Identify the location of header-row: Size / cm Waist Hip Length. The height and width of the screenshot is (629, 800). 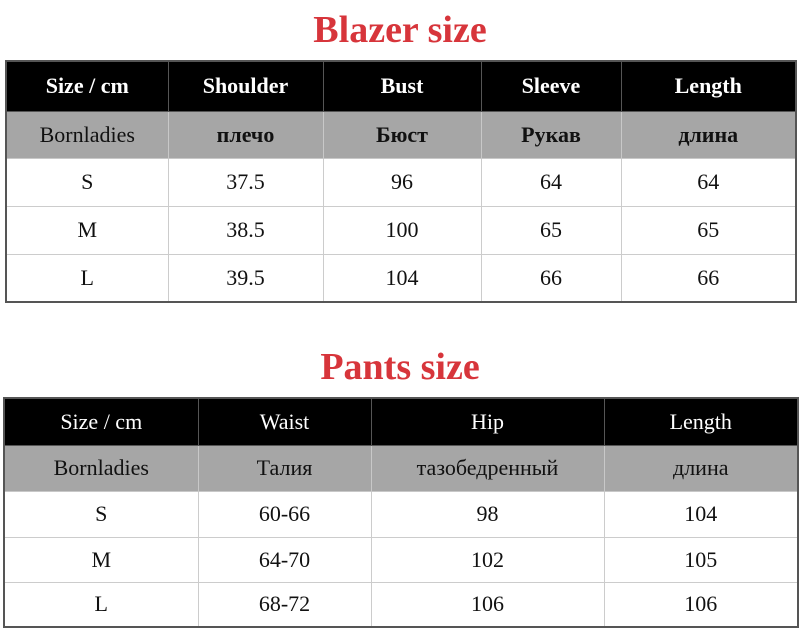
(401, 421).